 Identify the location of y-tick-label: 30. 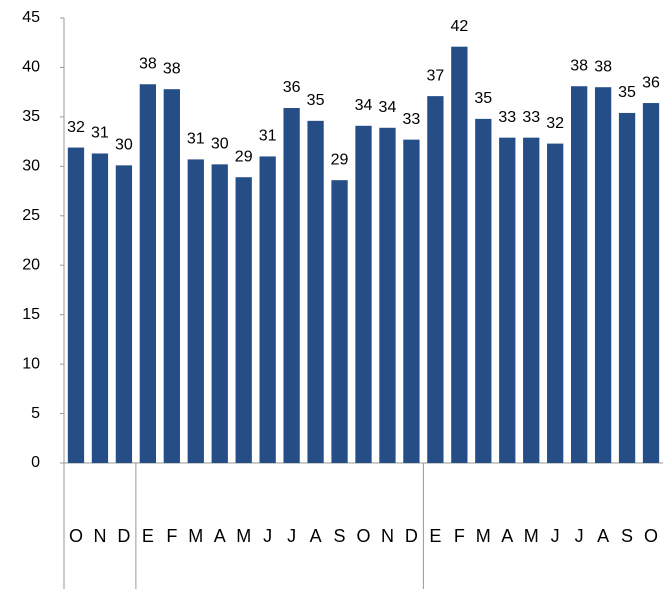
(31, 166).